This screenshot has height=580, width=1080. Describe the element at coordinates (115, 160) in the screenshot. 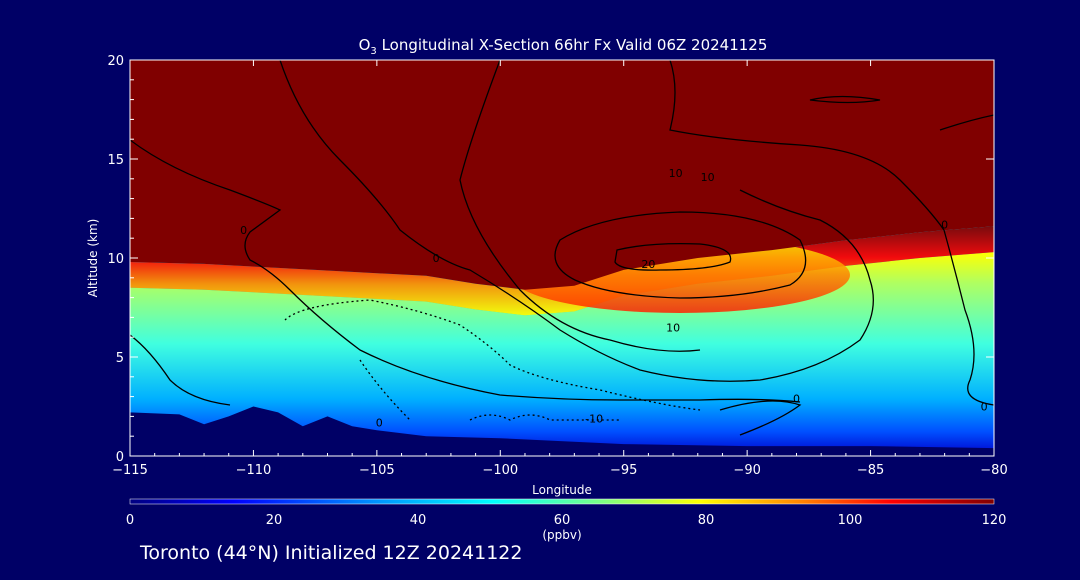

I see `y-tick-label: 15` at that location.